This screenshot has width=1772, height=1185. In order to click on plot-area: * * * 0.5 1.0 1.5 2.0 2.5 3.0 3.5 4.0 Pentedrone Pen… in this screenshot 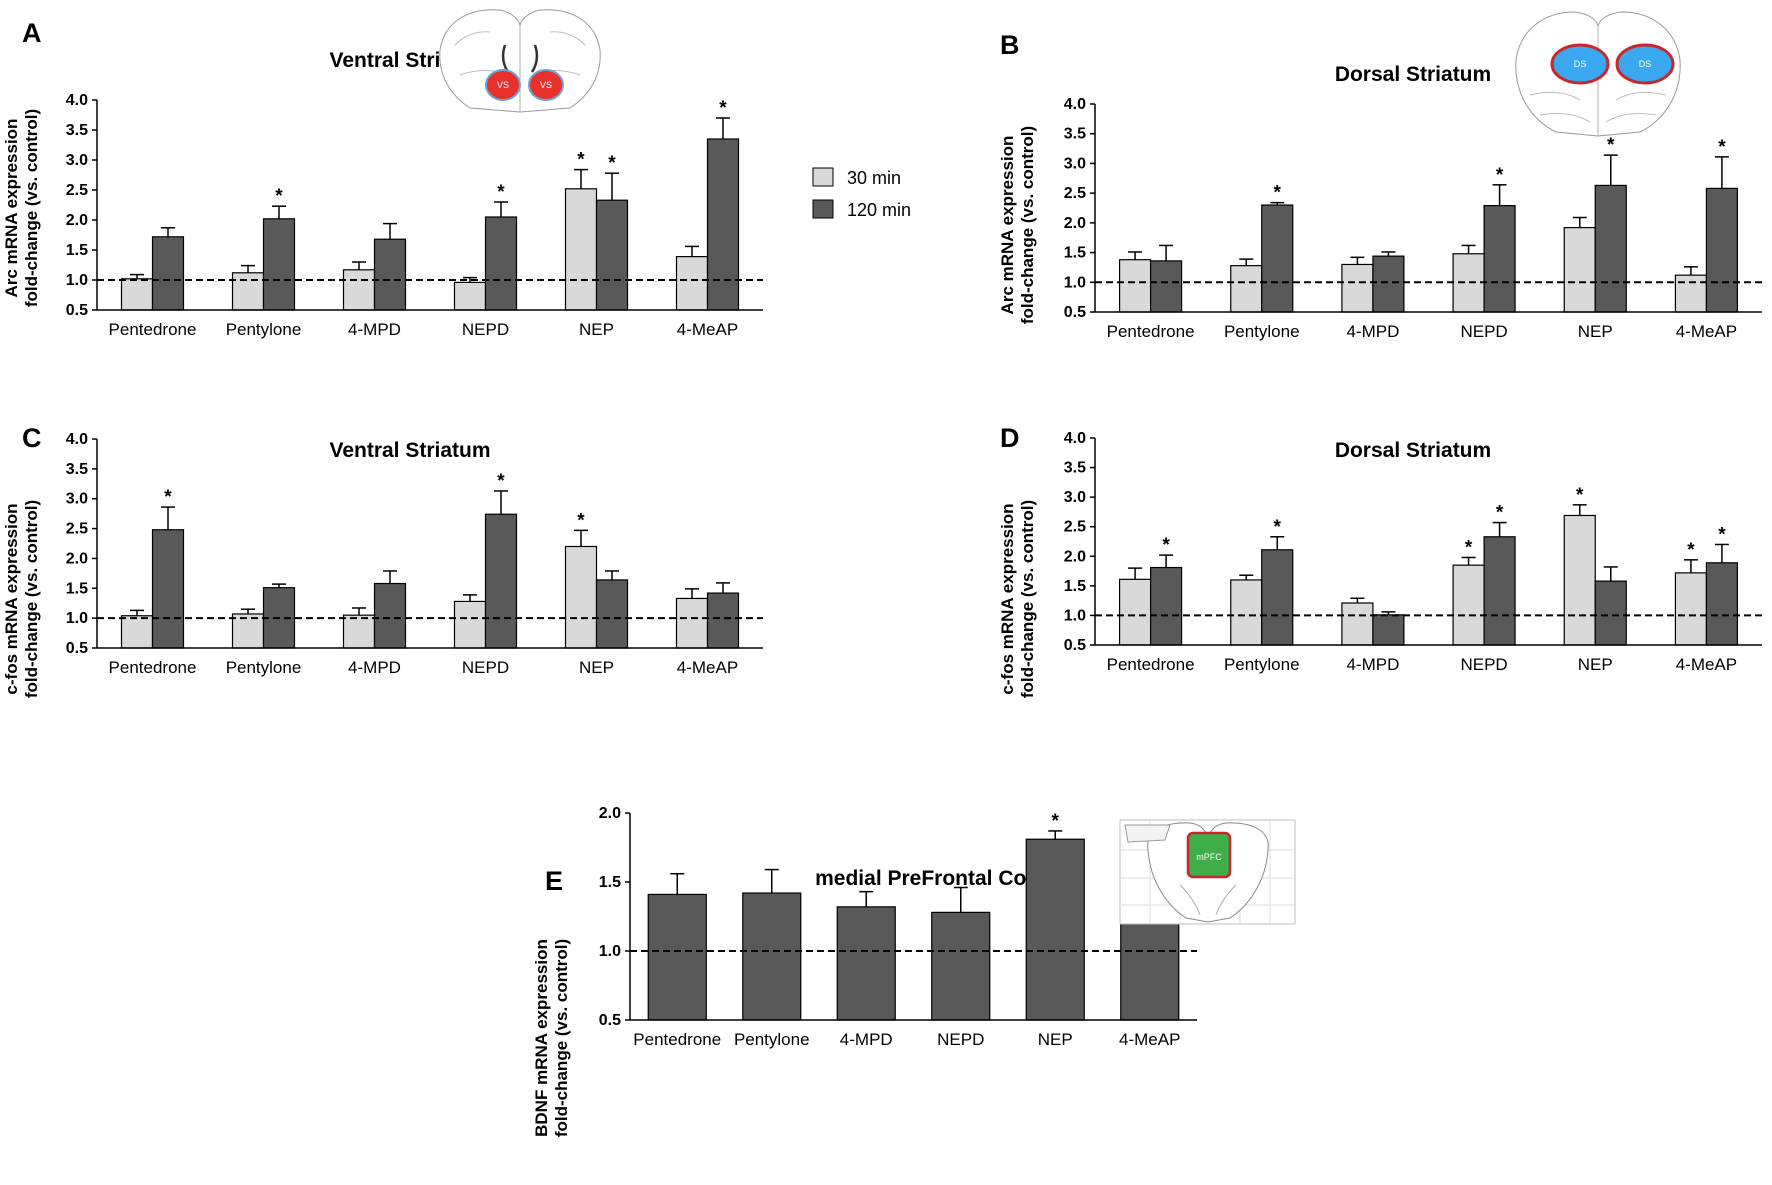, I will do `click(414, 554)`.